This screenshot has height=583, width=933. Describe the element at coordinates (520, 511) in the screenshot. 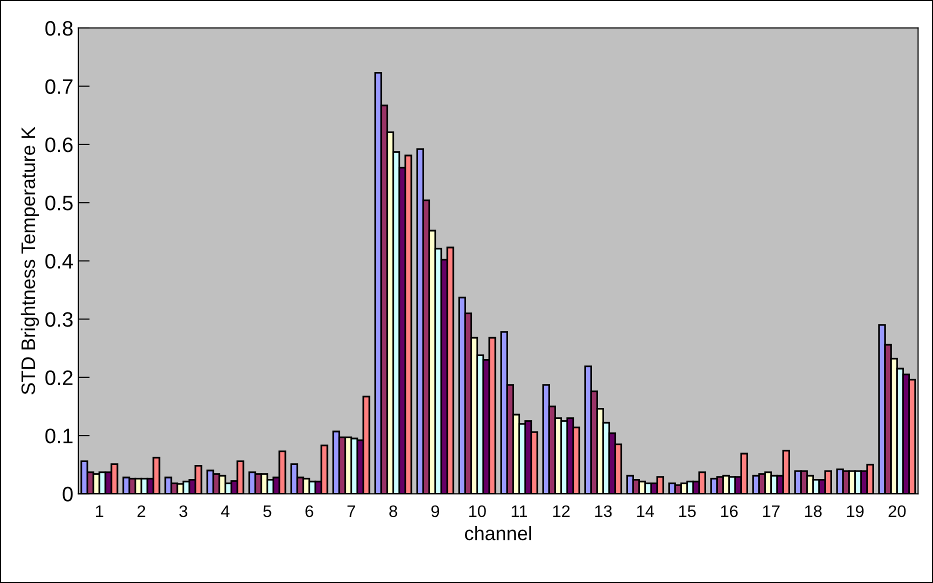

I see `x-tick-label: 11` at that location.